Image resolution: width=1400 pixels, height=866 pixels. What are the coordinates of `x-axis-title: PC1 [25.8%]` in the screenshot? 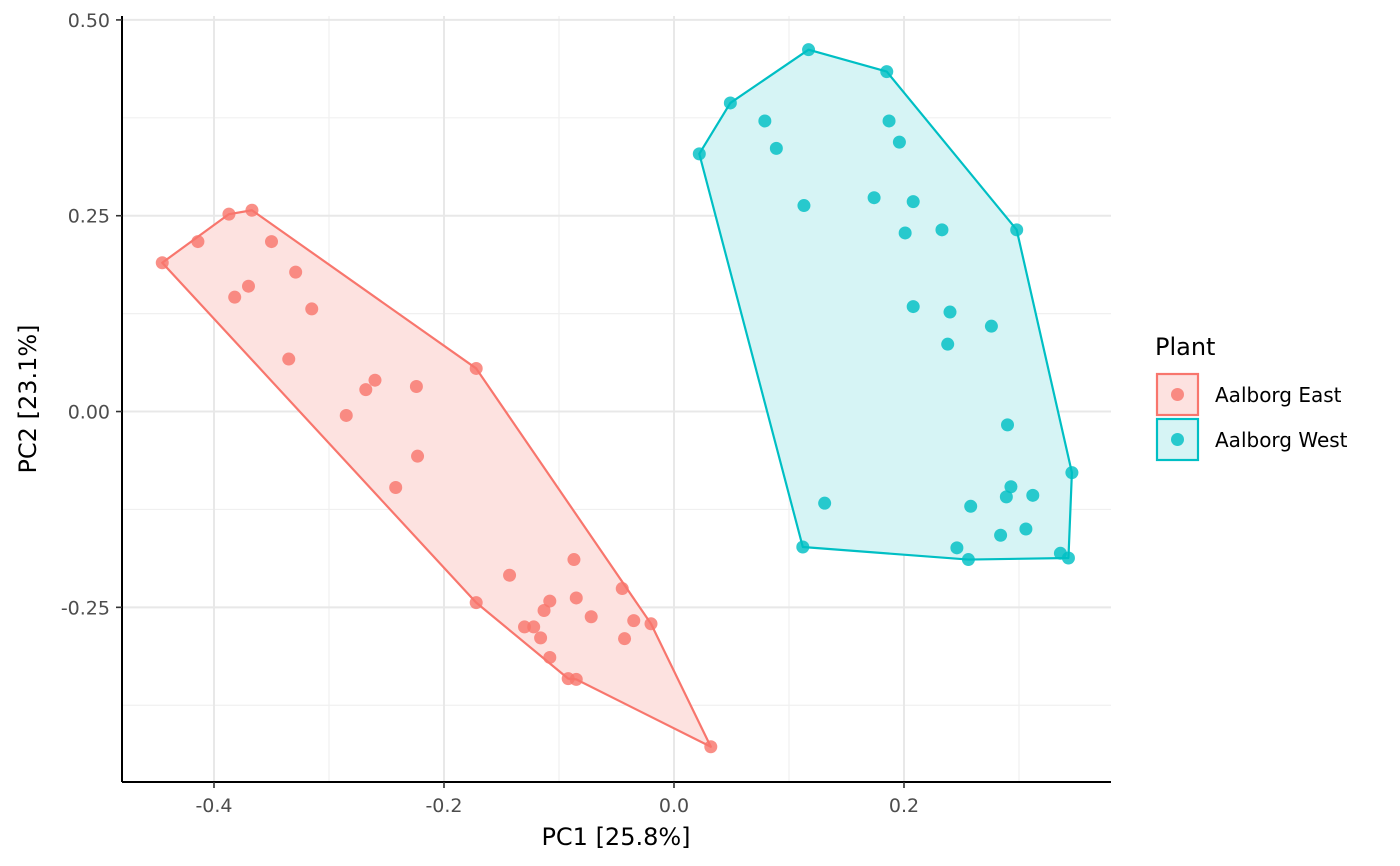 It's located at (615, 837).